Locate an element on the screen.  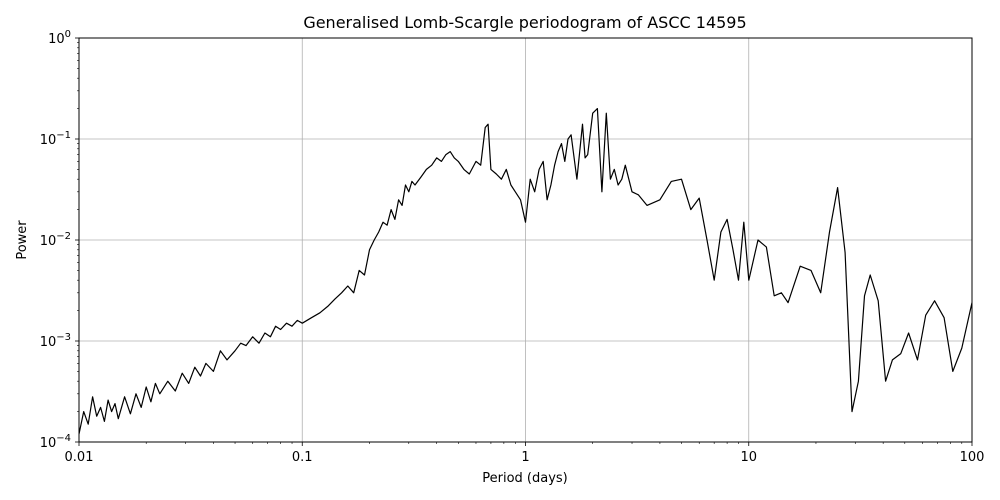
y-tick-label: 10⁰ is located at coordinates (59, 38).